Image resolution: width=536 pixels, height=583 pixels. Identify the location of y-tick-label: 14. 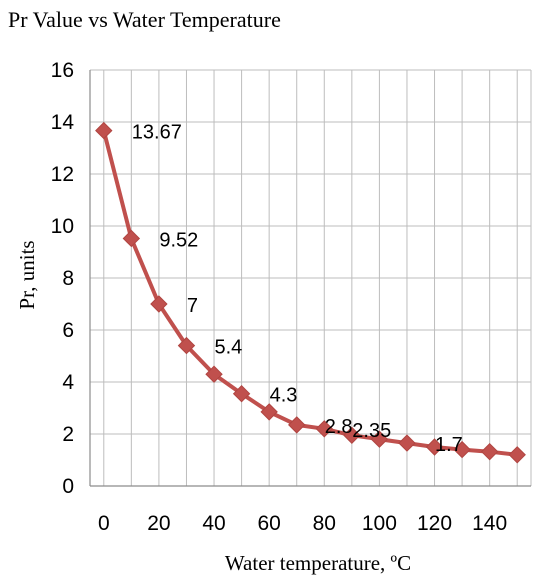
(63, 122).